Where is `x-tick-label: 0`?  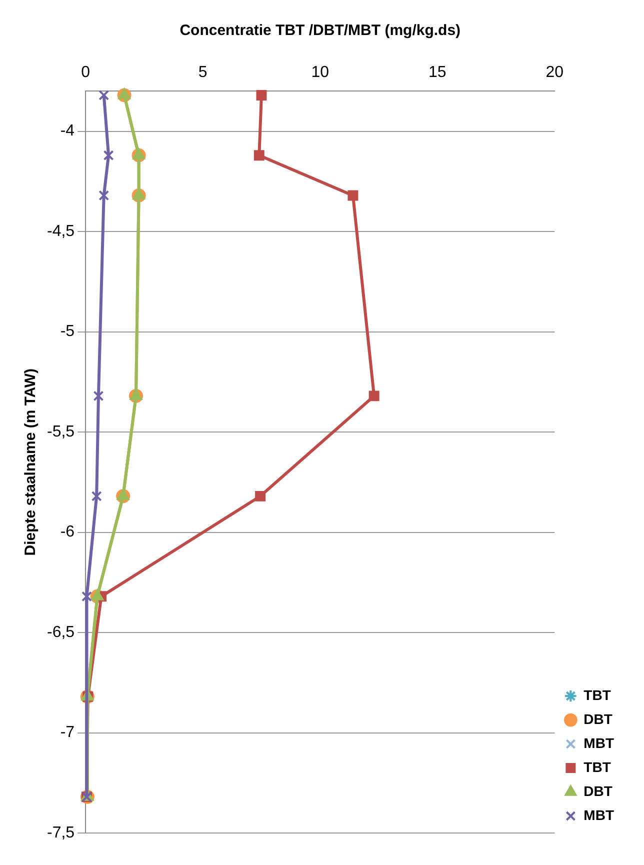
x-tick-label: 0 is located at coordinates (85, 73).